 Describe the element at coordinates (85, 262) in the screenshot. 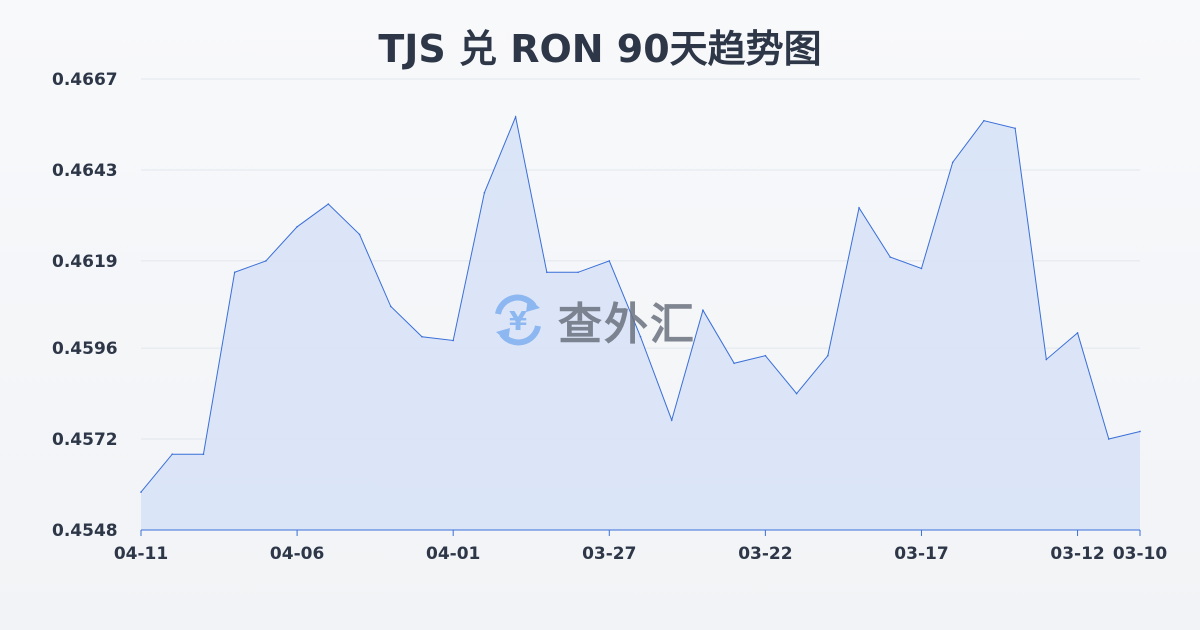

I see `y-tick-label: 0.4619` at that location.